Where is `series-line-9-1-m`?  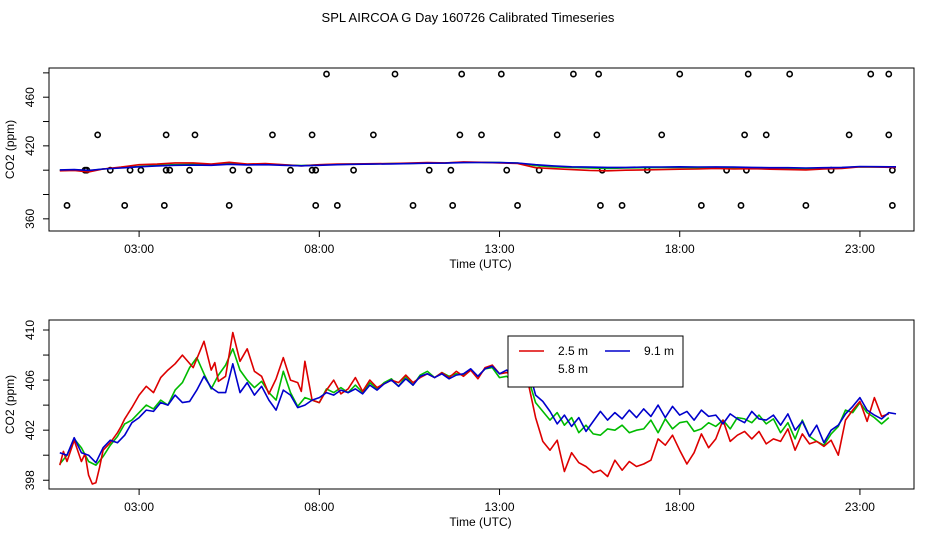 series-line-9-1-m is located at coordinates (478, 166).